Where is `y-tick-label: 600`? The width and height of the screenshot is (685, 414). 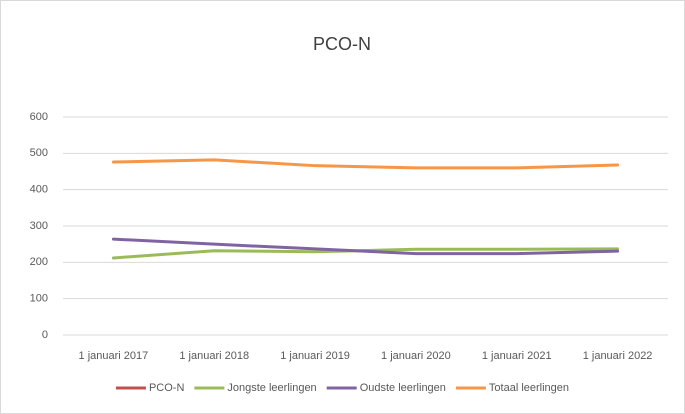 y-tick-label: 600 is located at coordinates (39, 117).